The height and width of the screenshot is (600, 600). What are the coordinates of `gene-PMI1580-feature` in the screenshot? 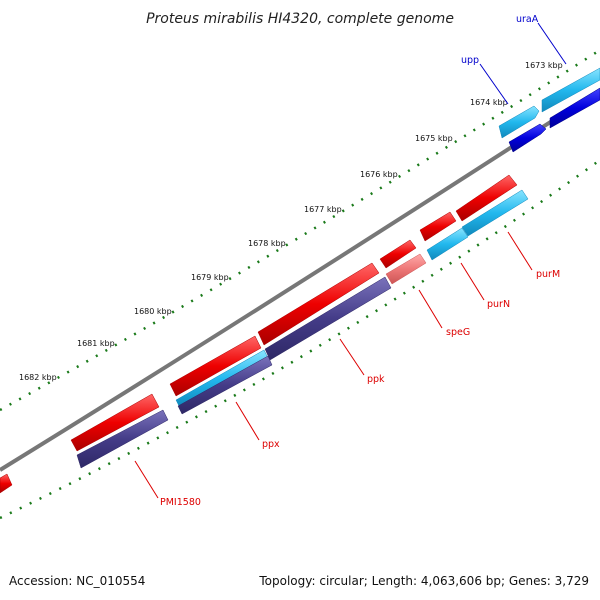 It's located at (122, 439).